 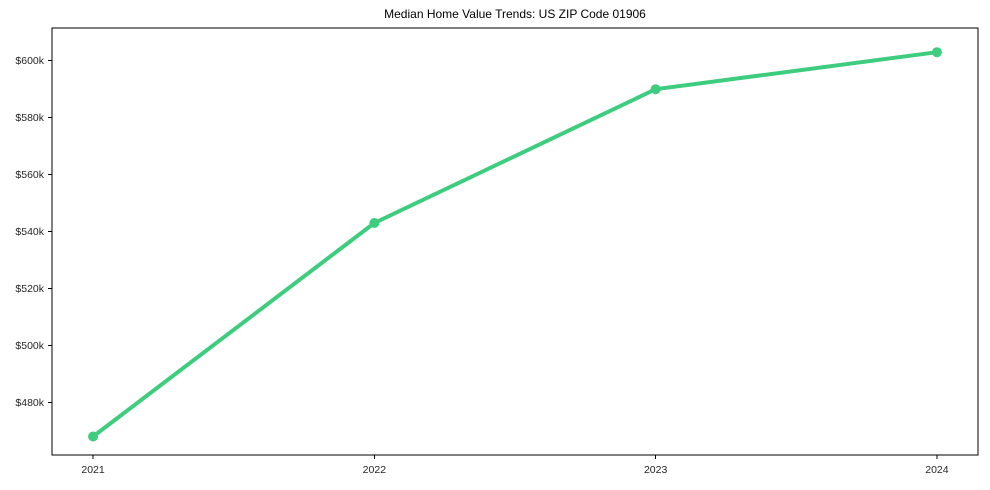 What do you see at coordinates (29, 118) in the screenshot?
I see `y-axis-tick-label: $580k` at bounding box center [29, 118].